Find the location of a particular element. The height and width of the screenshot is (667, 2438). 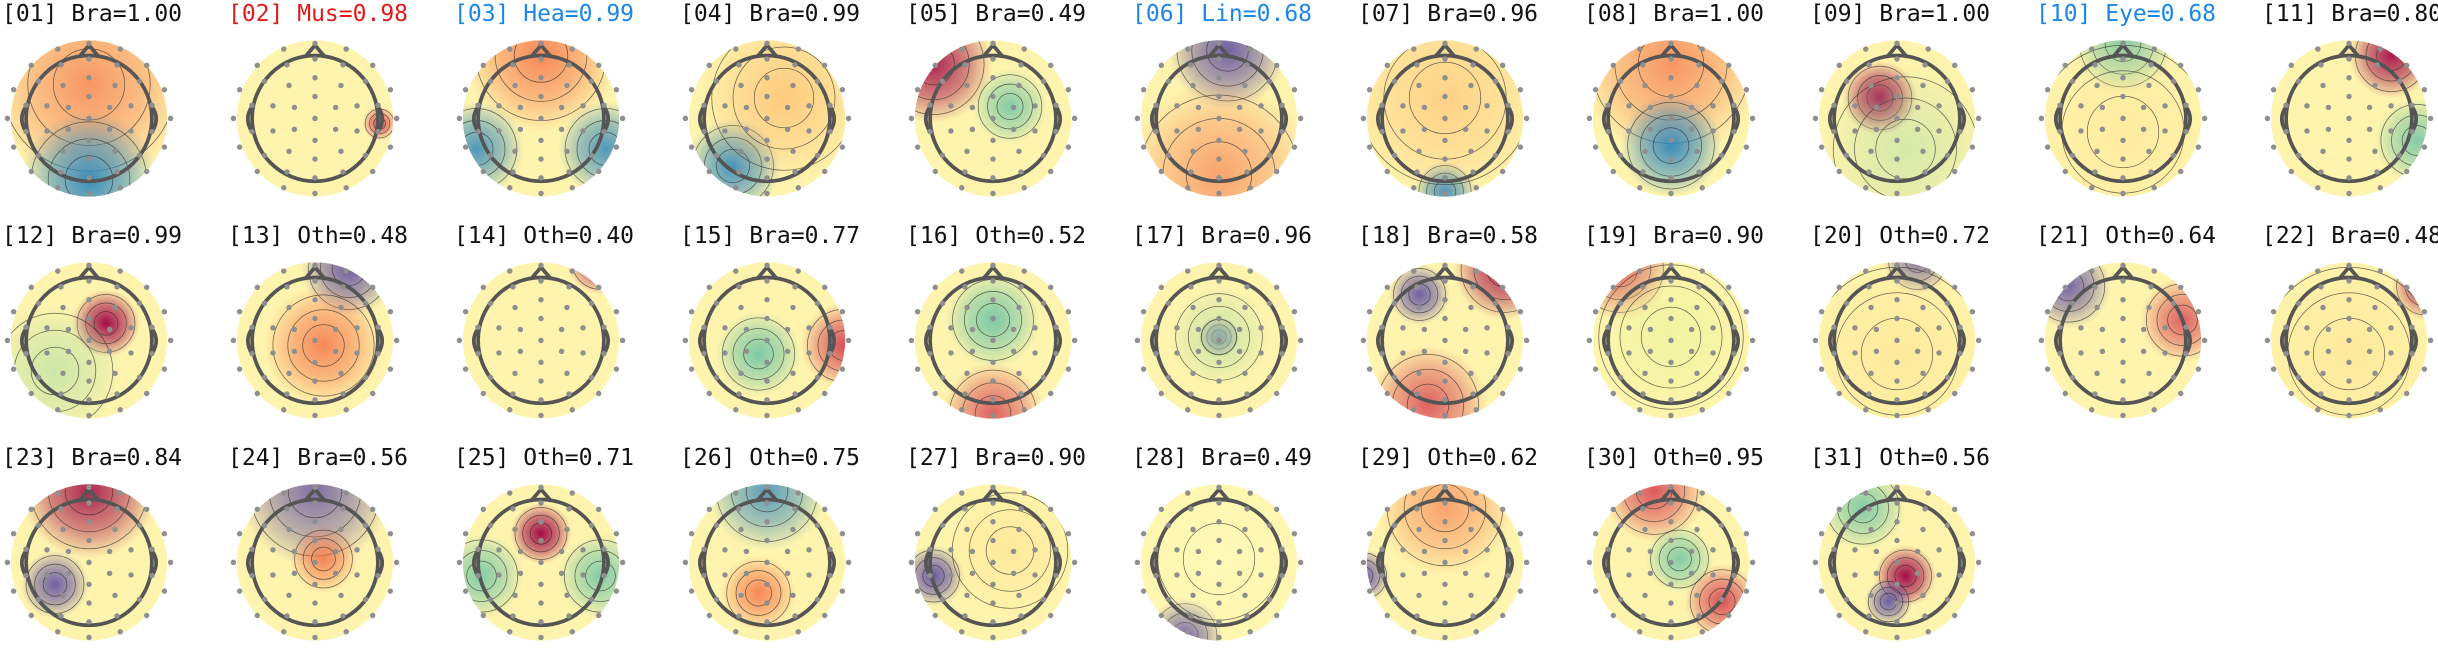

component-09: [09] Bra=1.00 is located at coordinates (1921, 111).